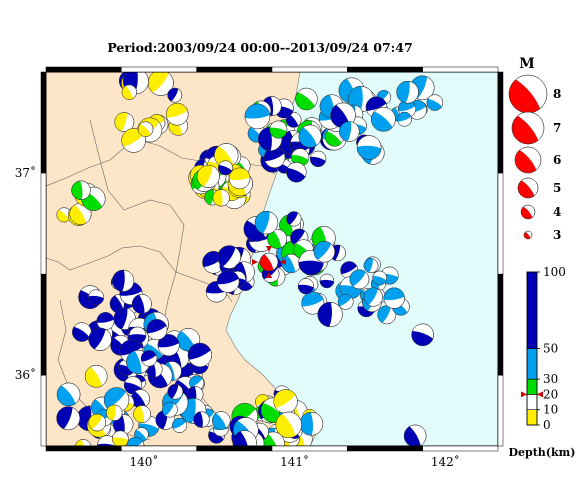 Image resolution: width=580 pixels, height=500 pixels. What do you see at coordinates (557, 212) in the screenshot?
I see `magnitude-legend-label-4: 4` at bounding box center [557, 212].